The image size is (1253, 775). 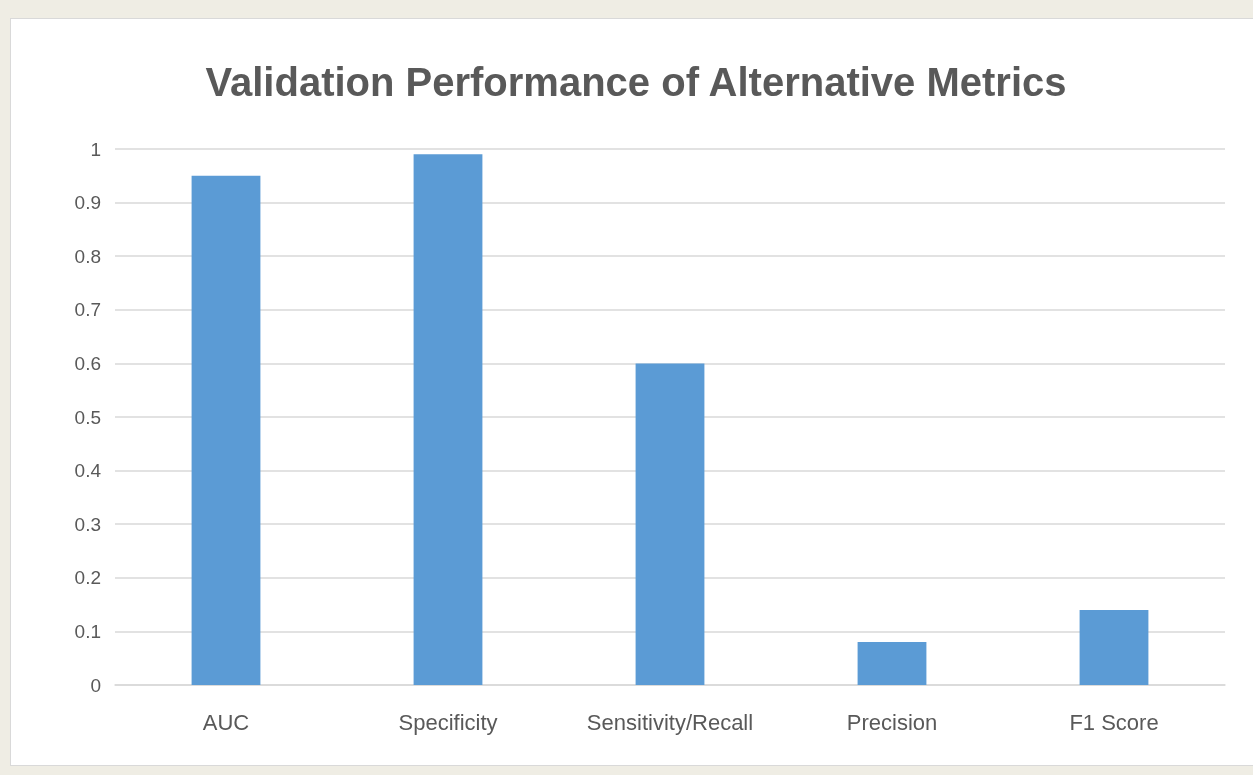 What do you see at coordinates (87, 310) in the screenshot?
I see `y-tick-label: 0.7` at bounding box center [87, 310].